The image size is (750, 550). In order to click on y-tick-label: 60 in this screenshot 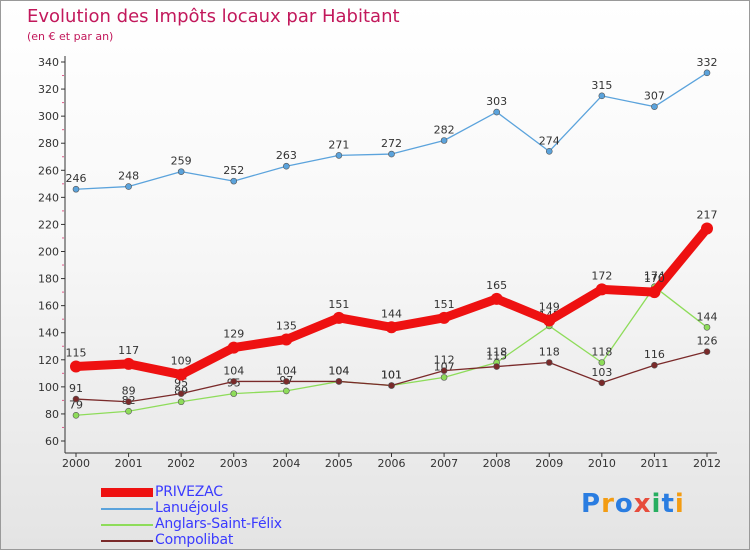, I will do `click(52, 441)`.